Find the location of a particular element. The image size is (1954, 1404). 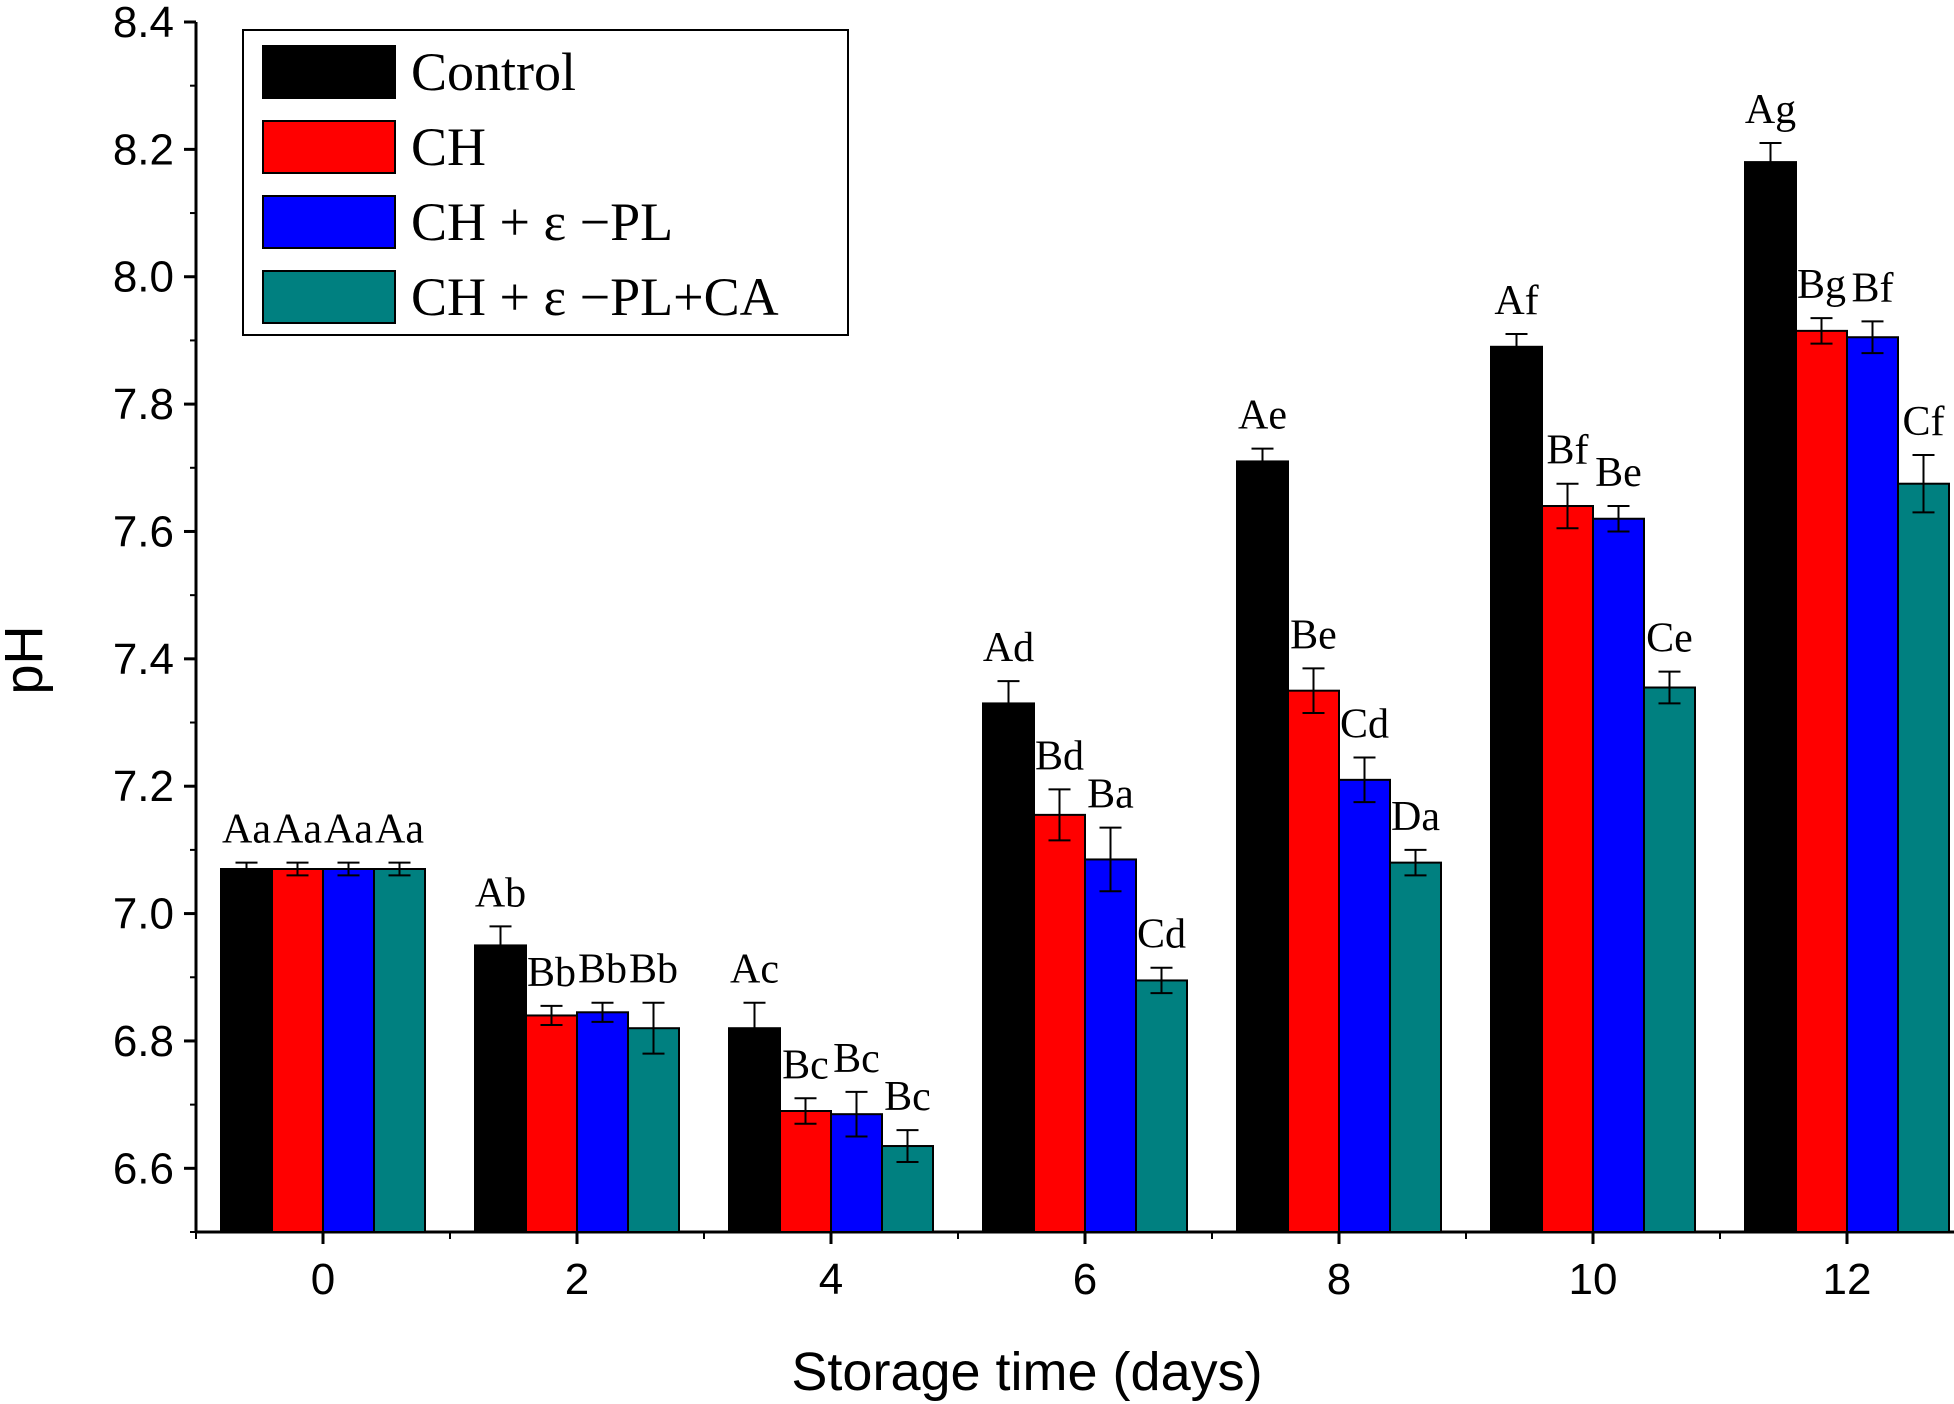

y-axis-title: pH is located at coordinates (27, 659).